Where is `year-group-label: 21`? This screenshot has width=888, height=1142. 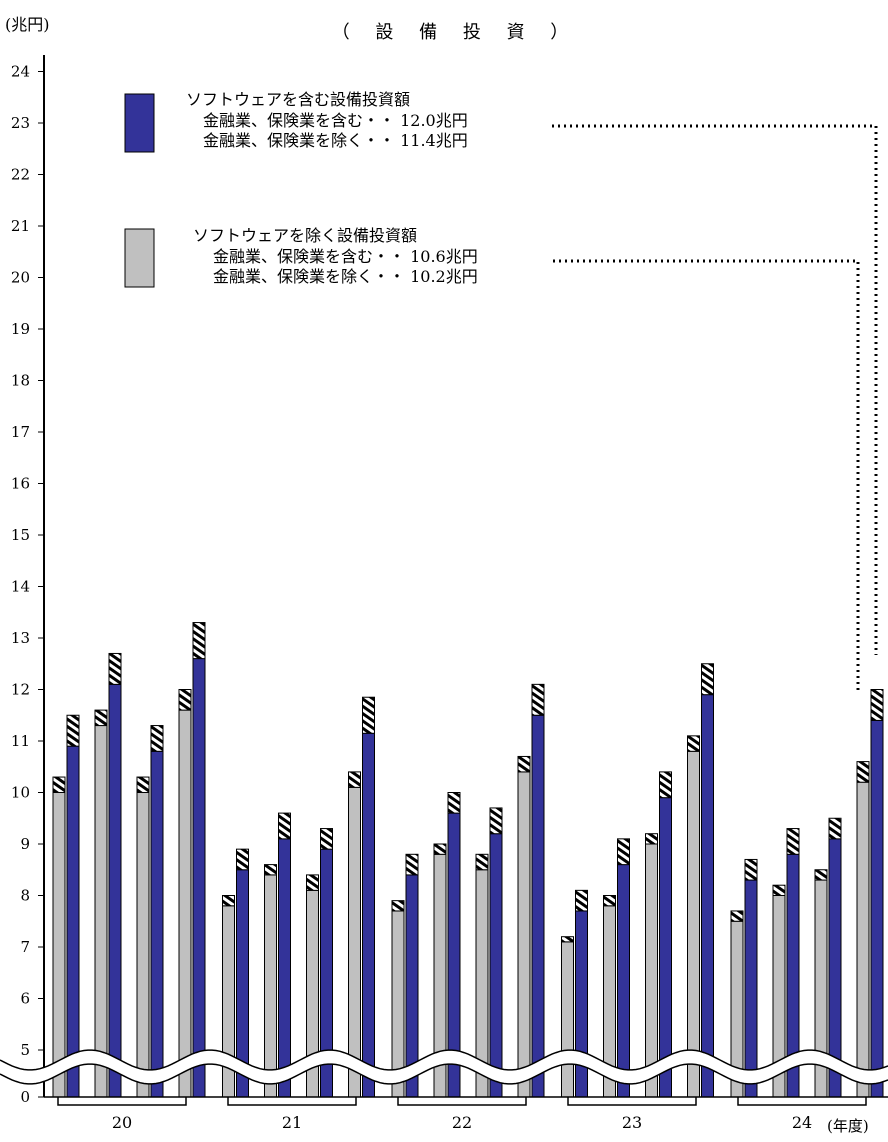 year-group-label: 21 is located at coordinates (292, 1122).